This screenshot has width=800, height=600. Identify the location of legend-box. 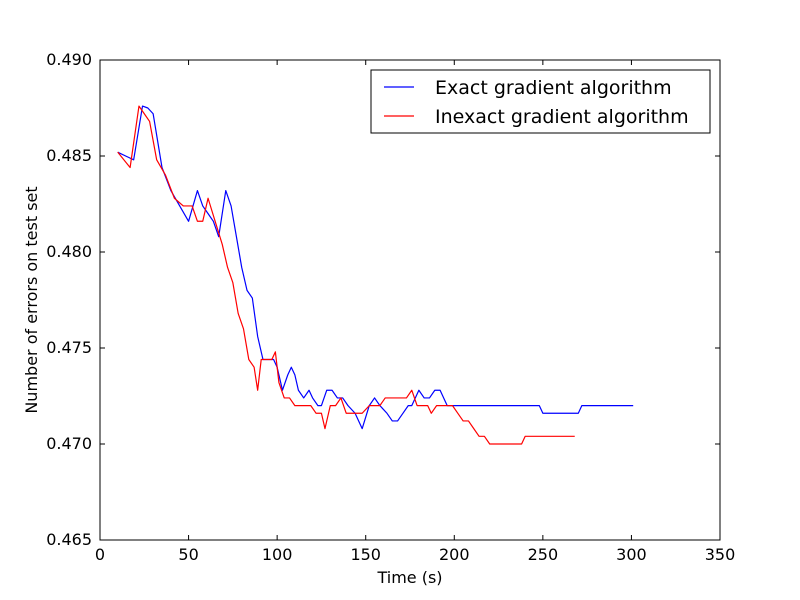
(540, 101).